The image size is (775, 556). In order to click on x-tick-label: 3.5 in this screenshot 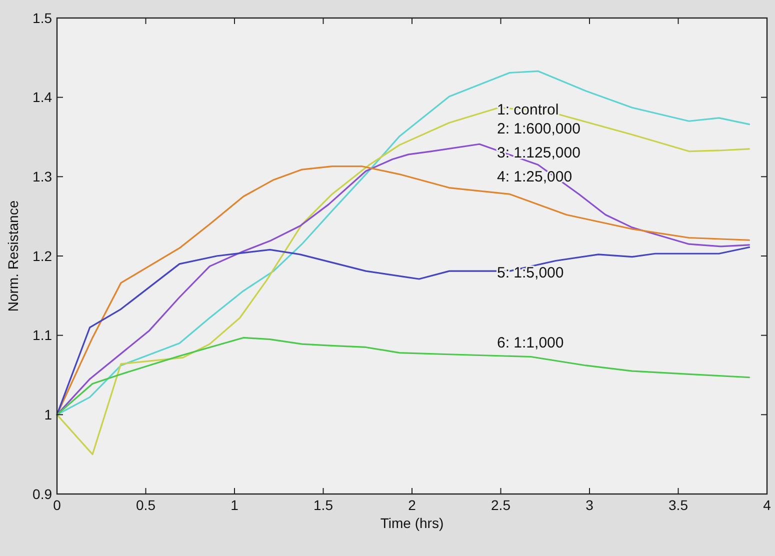, I will do `click(678, 505)`.